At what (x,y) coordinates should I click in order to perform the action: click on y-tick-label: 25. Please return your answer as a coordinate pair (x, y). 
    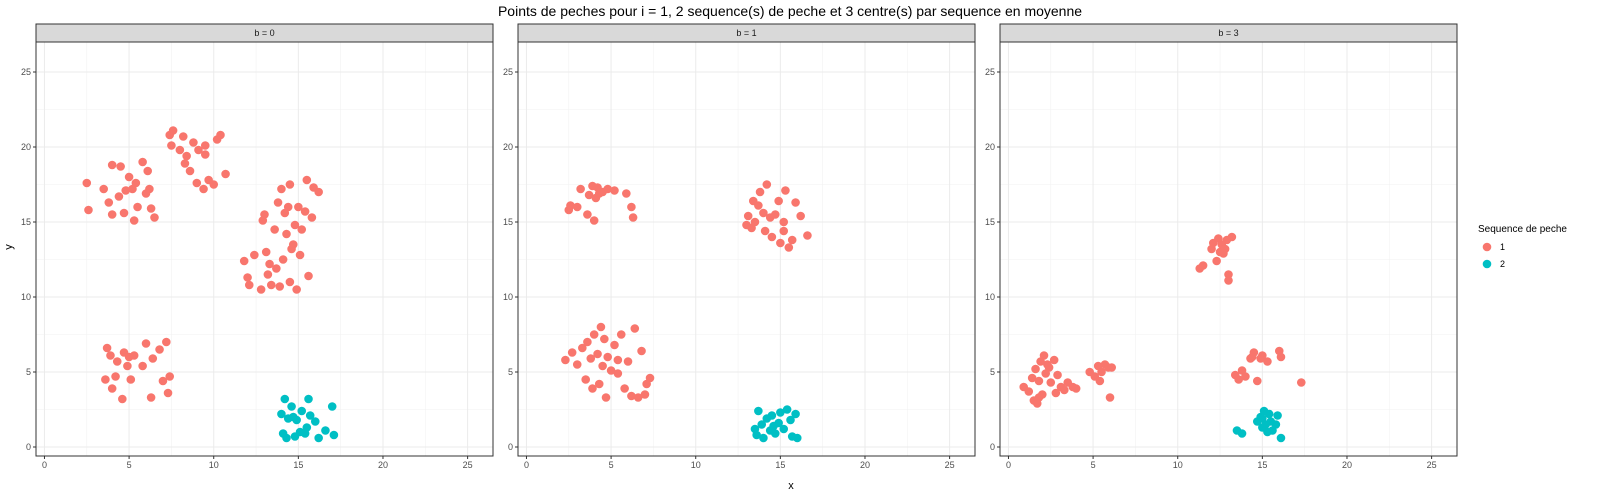
    Looking at the image, I should click on (508, 72).